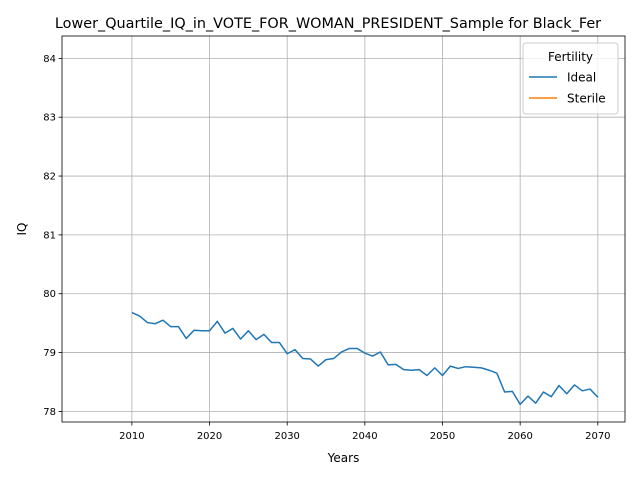  I want to click on y-tick-label: 83, so click(49, 118).